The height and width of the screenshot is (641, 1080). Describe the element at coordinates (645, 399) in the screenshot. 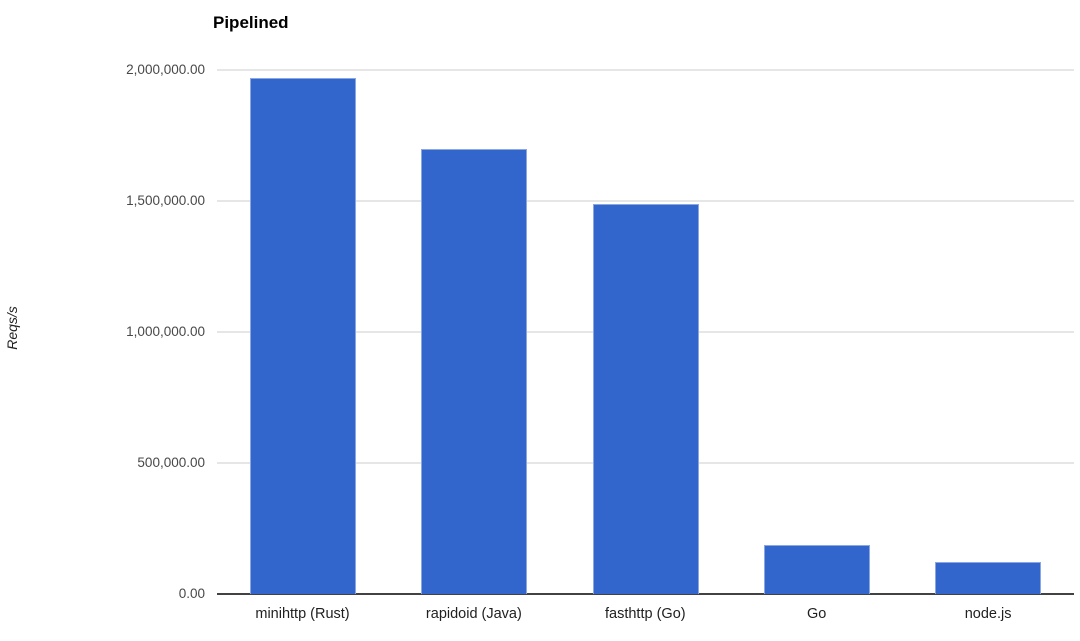

I see `bar-fasthttp-go` at that location.